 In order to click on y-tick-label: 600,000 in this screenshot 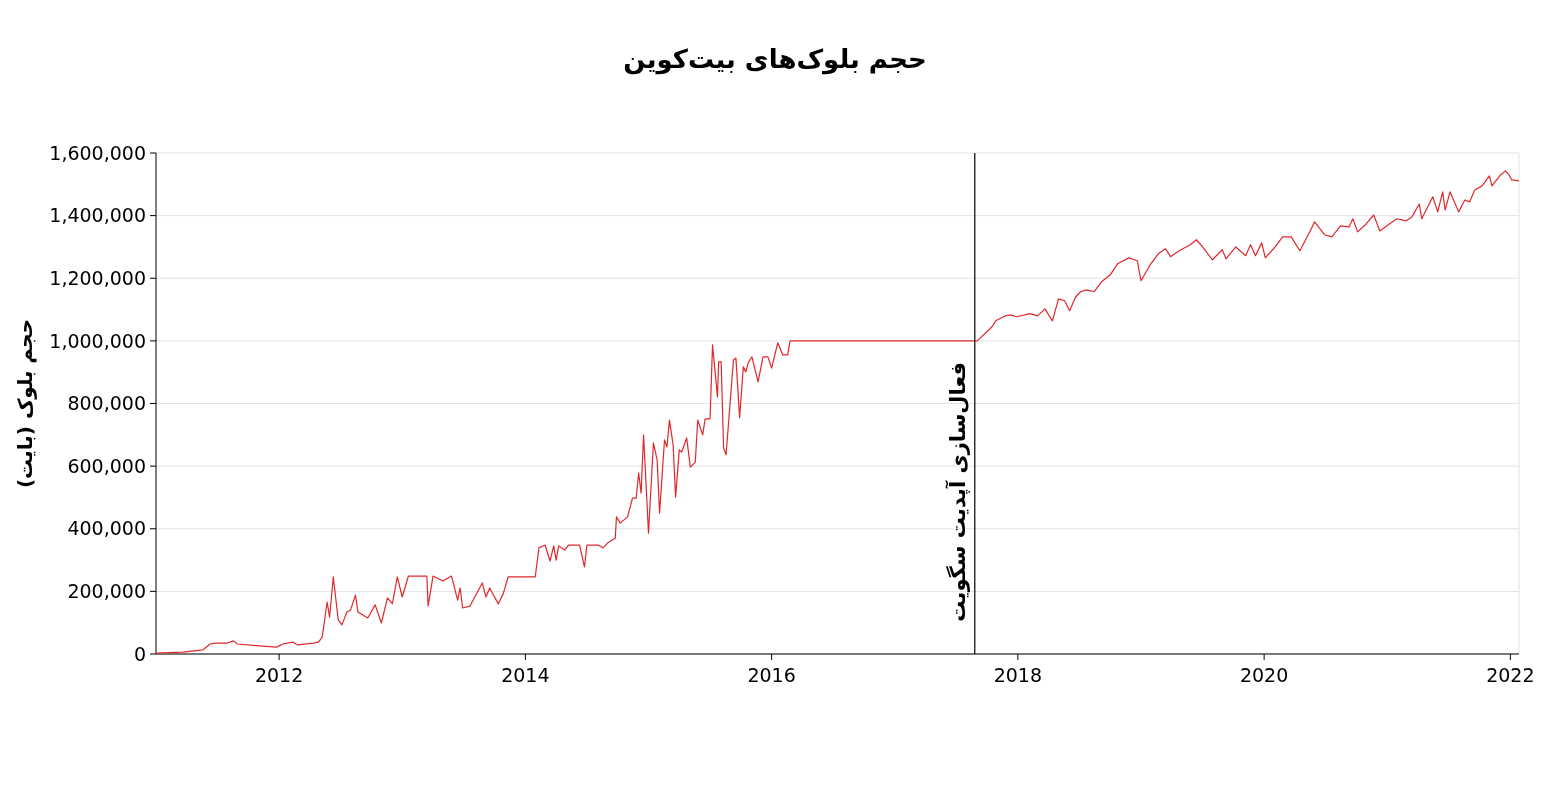, I will do `click(106, 465)`.